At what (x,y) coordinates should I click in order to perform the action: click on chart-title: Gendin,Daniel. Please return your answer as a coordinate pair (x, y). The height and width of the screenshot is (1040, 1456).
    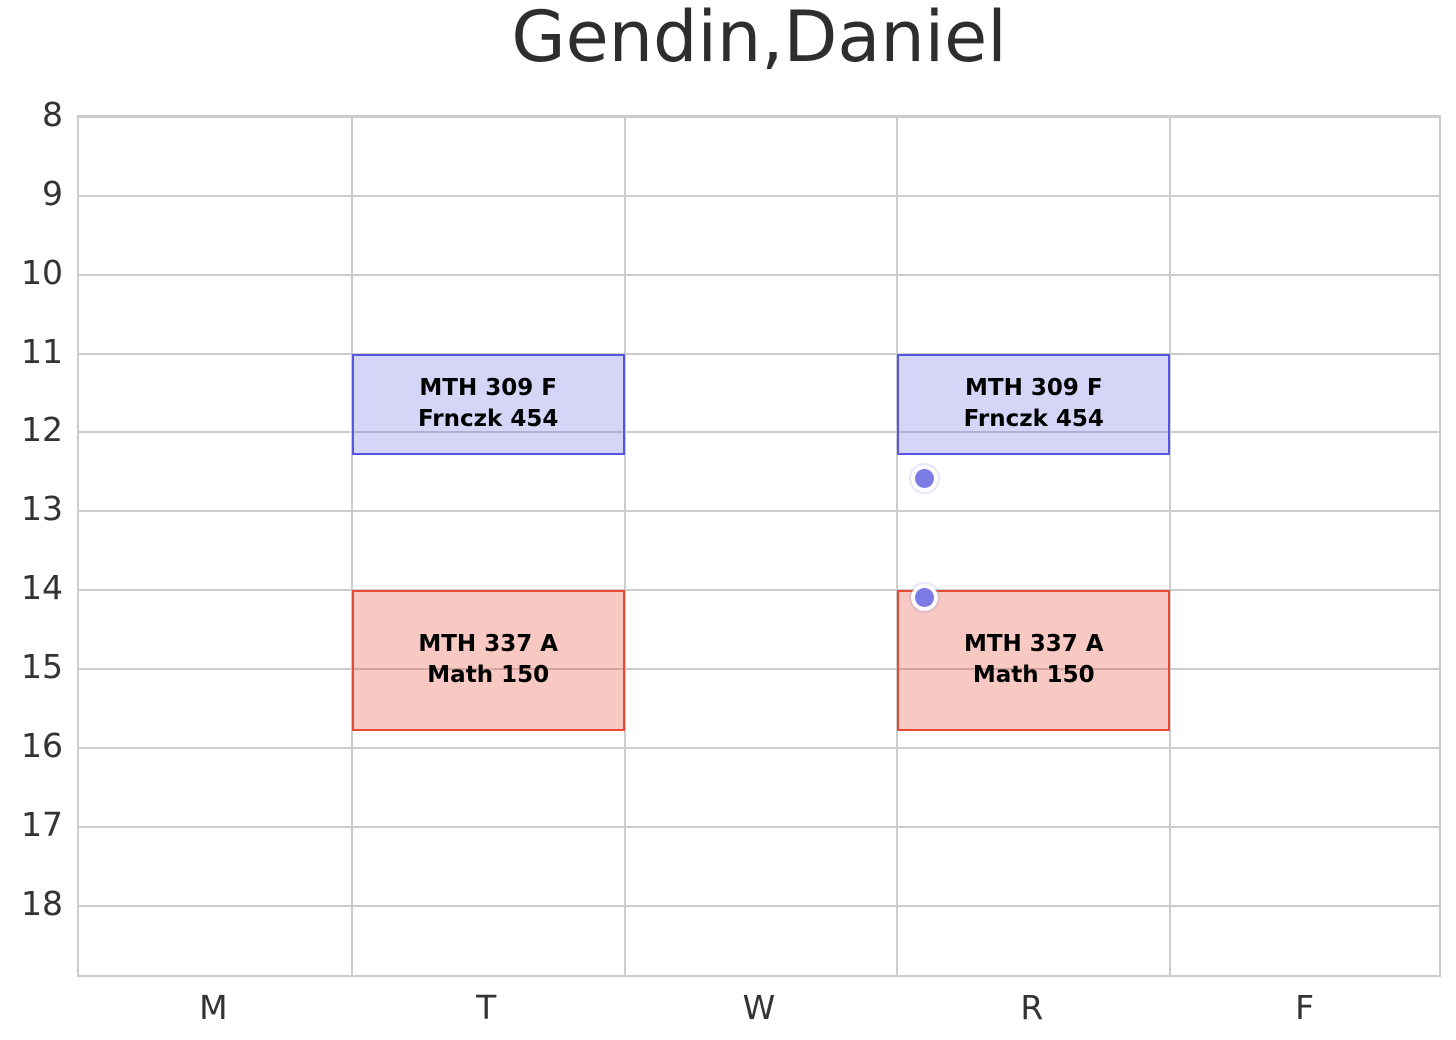
    Looking at the image, I should click on (759, 39).